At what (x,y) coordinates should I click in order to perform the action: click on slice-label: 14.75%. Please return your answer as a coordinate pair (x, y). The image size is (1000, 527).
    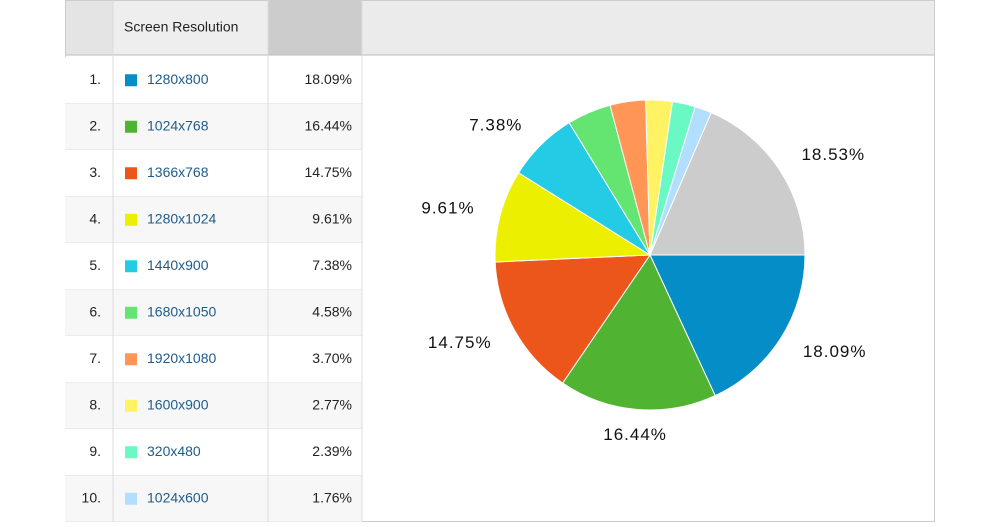
    Looking at the image, I should click on (460, 342).